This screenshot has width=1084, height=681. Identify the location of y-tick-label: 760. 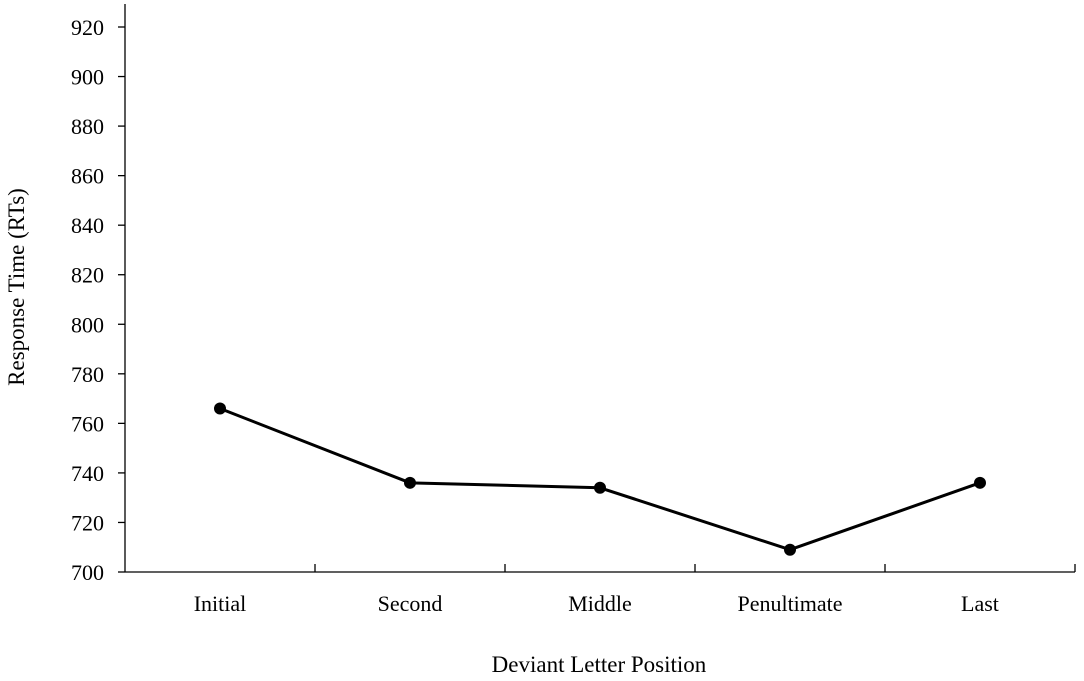
(87, 423).